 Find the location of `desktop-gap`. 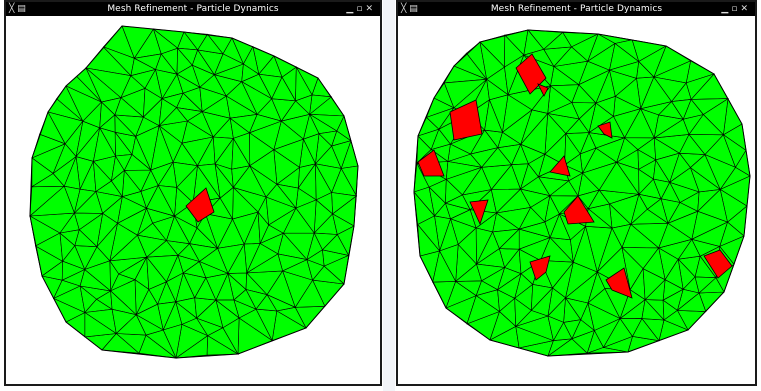

desktop-gap is located at coordinates (389, 195).